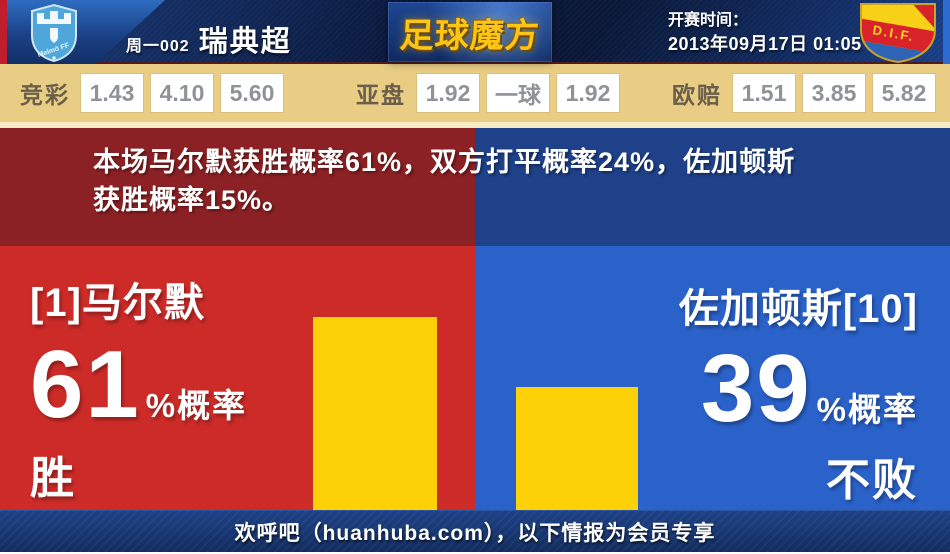  Describe the element at coordinates (469, 35) in the screenshot. I see `site-logo-text: 足球魔方` at that location.